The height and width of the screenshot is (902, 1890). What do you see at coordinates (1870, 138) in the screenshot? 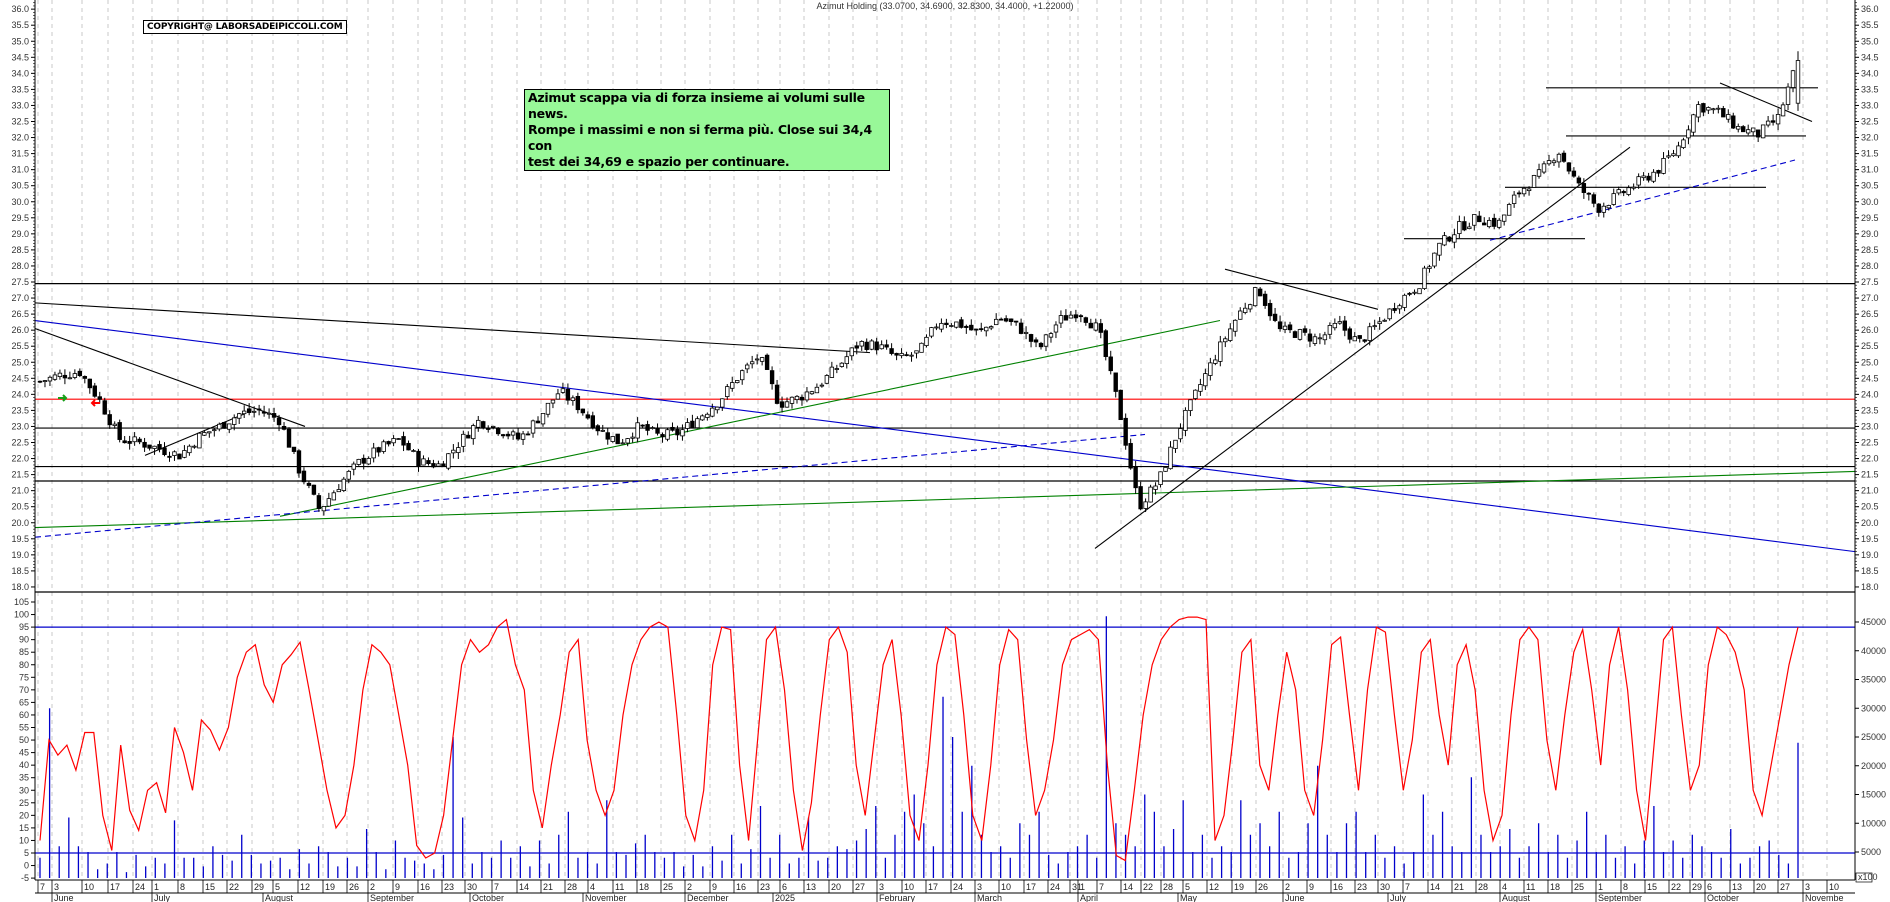
I see `svg-text: 32.0` at bounding box center [1870, 138].